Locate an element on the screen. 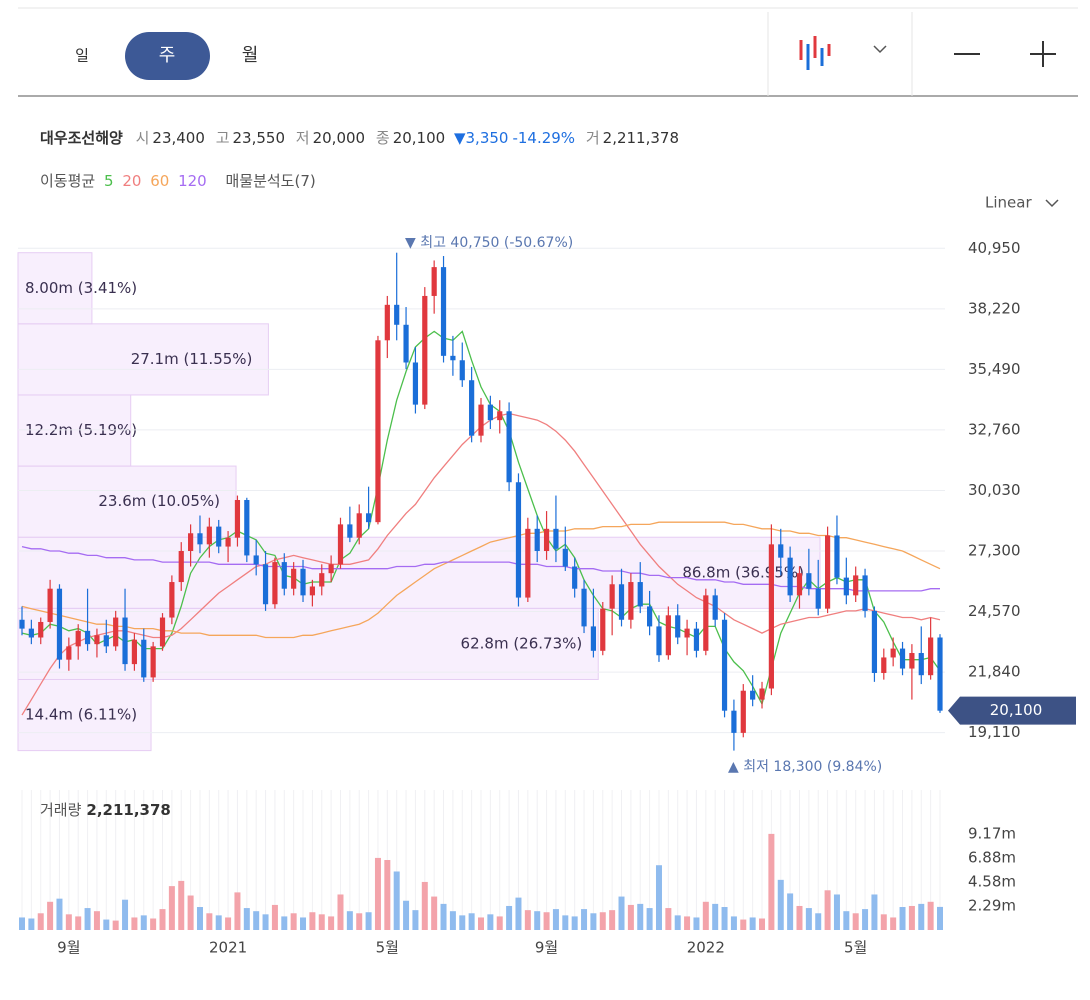 This screenshot has height=1000, width=1090. profile-label: 62.8m (26.73%) is located at coordinates (522, 643).